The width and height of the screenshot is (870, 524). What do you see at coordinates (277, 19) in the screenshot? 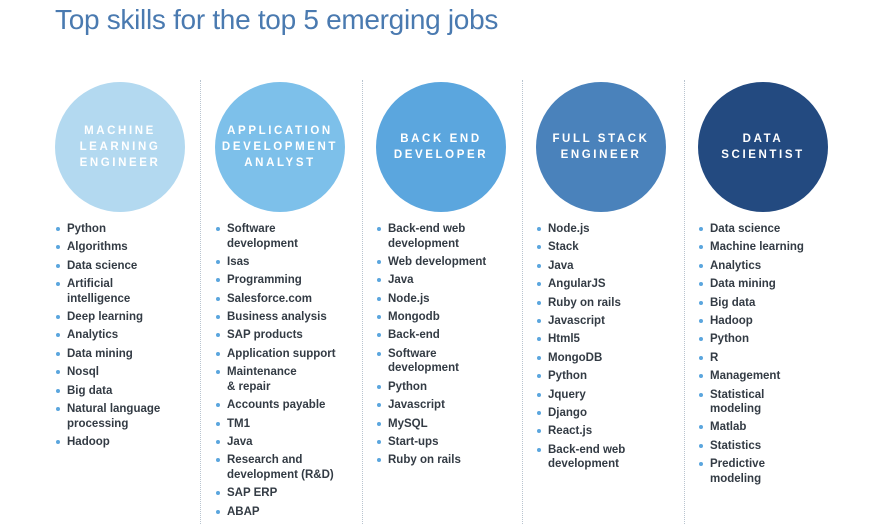
I see `page-title: Top skills for the top 5 emerging jobs` at bounding box center [277, 19].